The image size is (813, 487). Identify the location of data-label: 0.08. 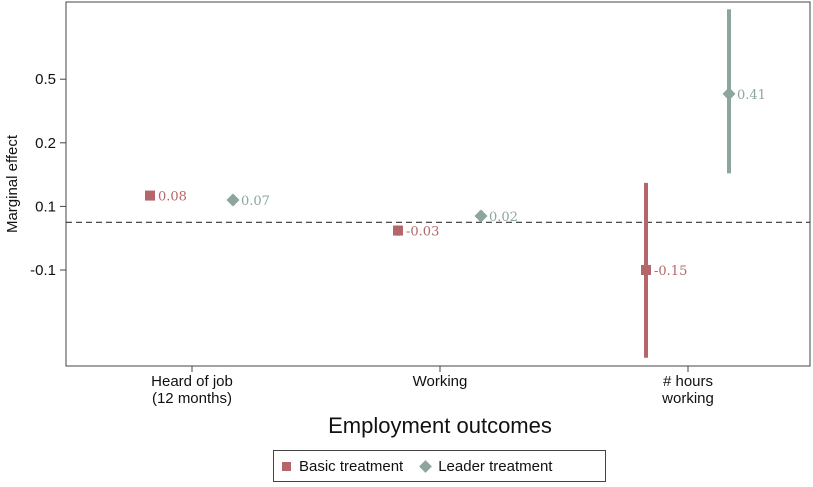
(172, 197).